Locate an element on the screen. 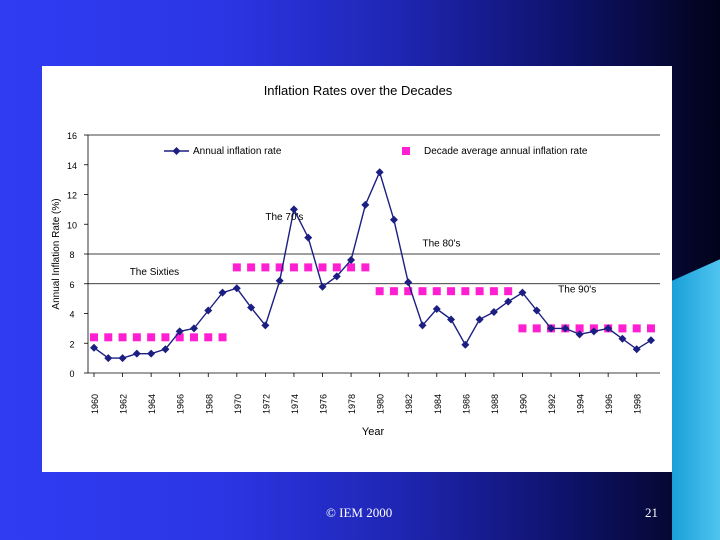 Image resolution: width=720 pixels, height=540 pixels. y-tick-label: 10 is located at coordinates (72, 225).